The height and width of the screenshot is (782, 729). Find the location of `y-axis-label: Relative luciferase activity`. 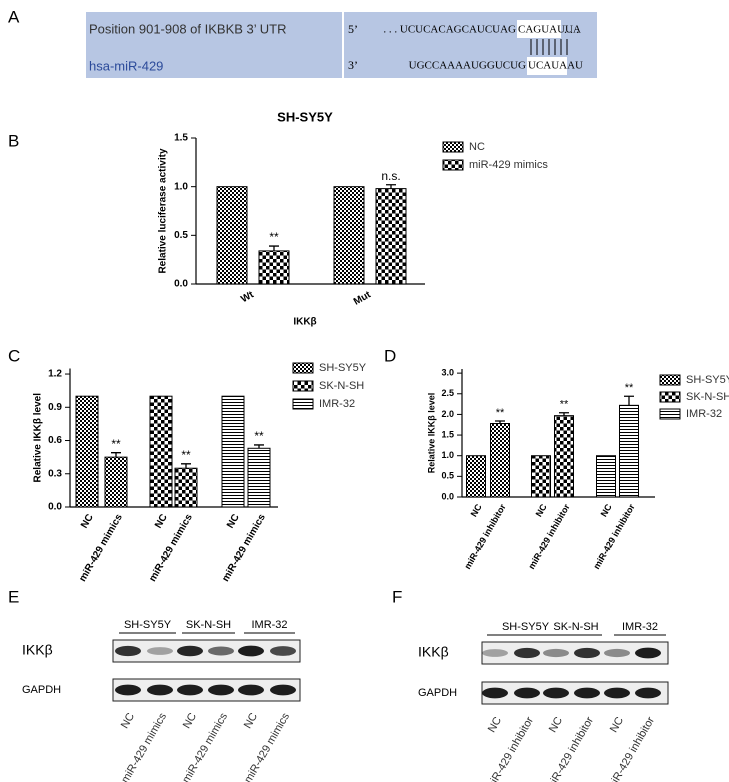

y-axis-label: Relative luciferase activity is located at coordinates (163, 211).